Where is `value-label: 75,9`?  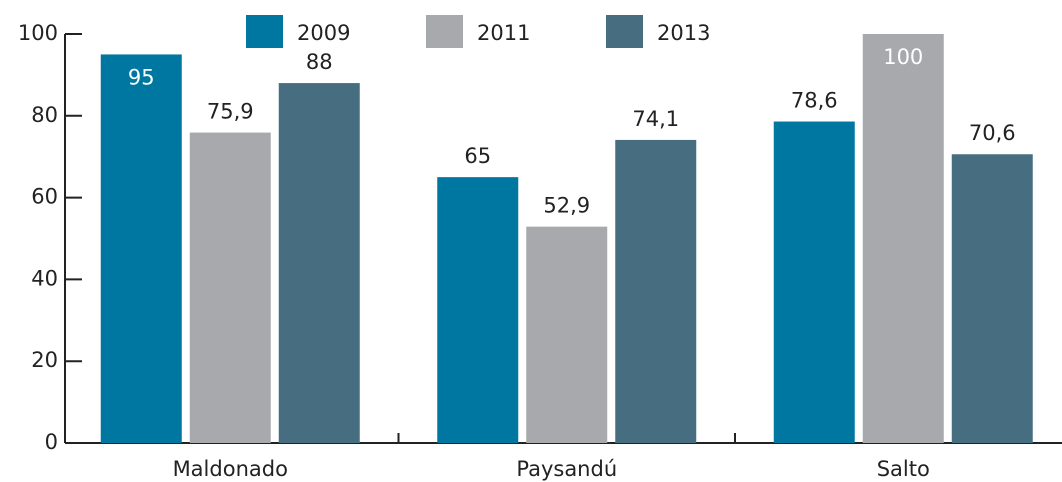 value-label: 75,9 is located at coordinates (230, 112).